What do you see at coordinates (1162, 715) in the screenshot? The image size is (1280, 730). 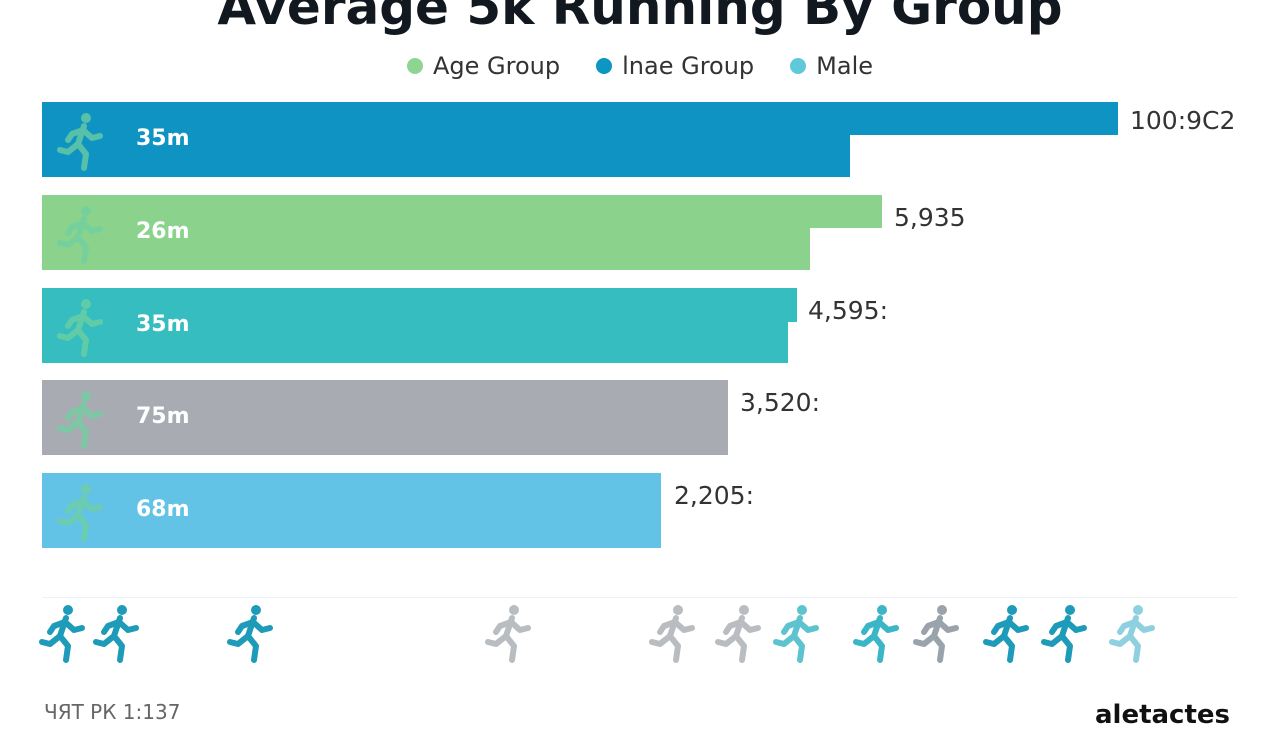 I see `brand-logo: aletactes` at bounding box center [1162, 715].